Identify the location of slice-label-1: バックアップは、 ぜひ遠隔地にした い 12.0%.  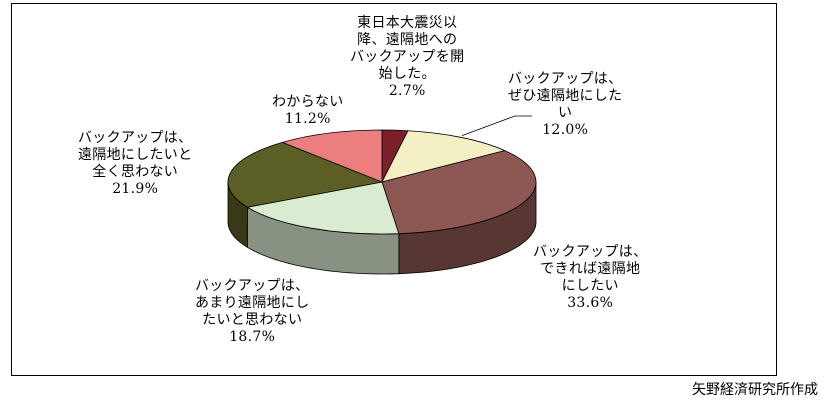
(565, 104).